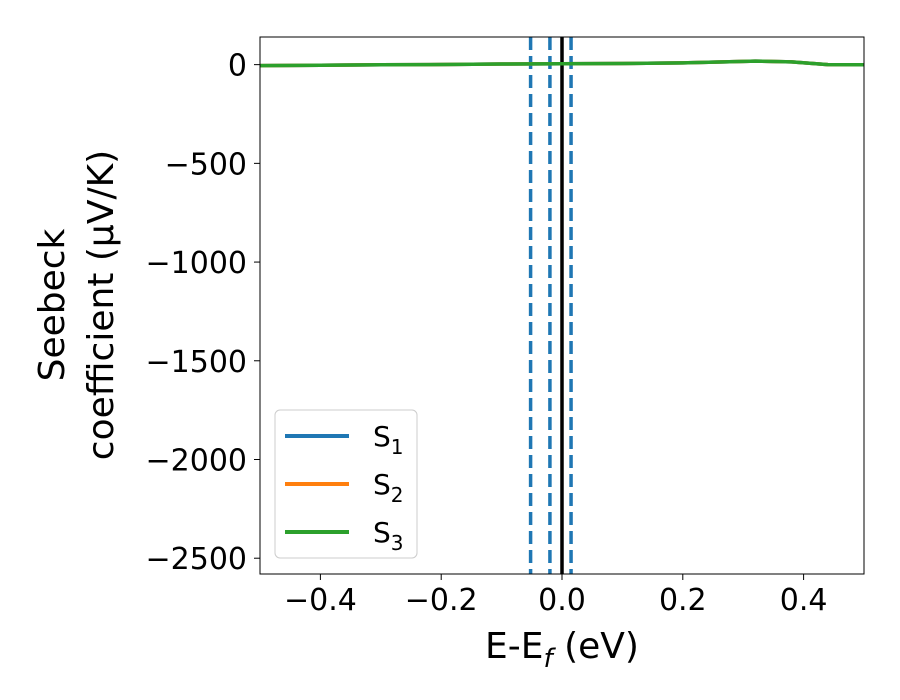 This screenshot has width=900, height=700. Describe the element at coordinates (441, 600) in the screenshot. I see `x-tick-label: −0.2` at that location.